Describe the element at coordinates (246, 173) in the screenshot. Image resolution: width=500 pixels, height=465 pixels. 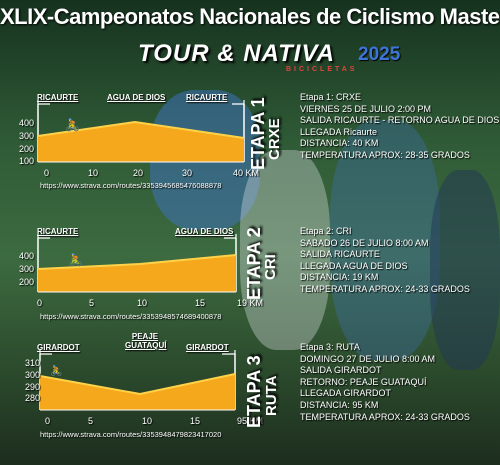
I see `x-tick: 40 KM` at that location.